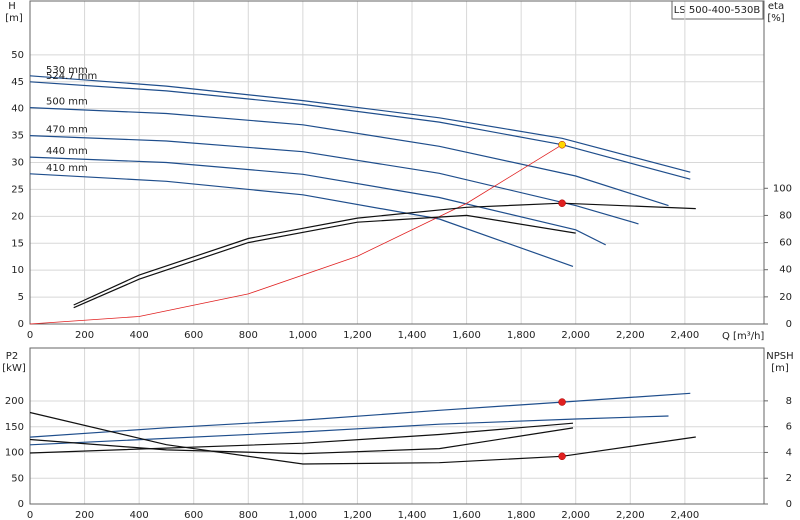 This screenshot has height=520, width=800. I want to click on y-label: H, so click(12, 6).